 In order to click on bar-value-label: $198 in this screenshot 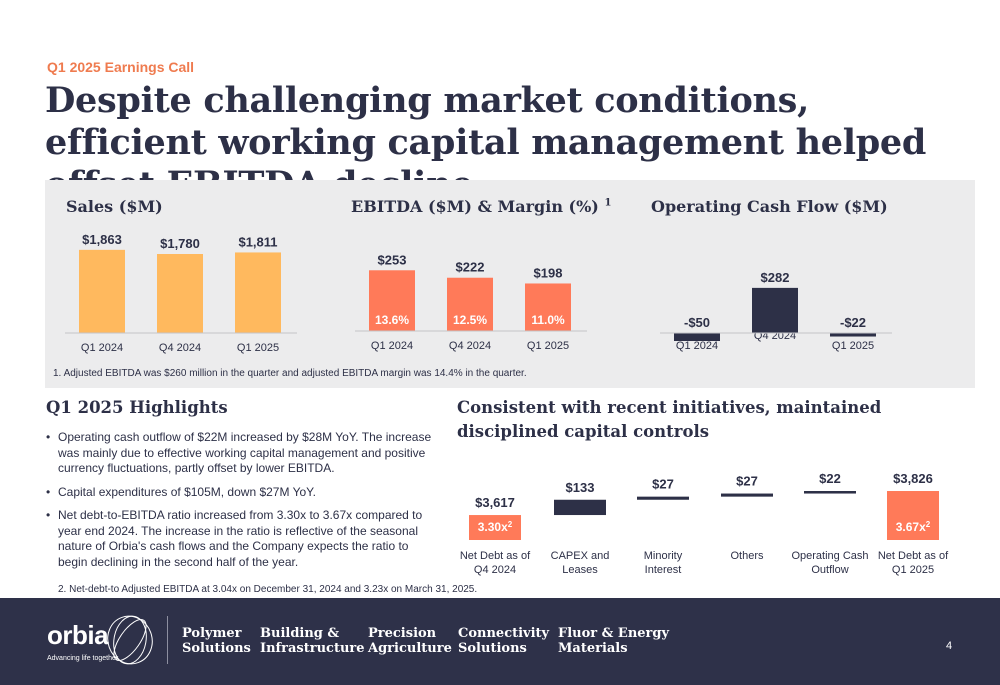, I will do `click(548, 272)`.